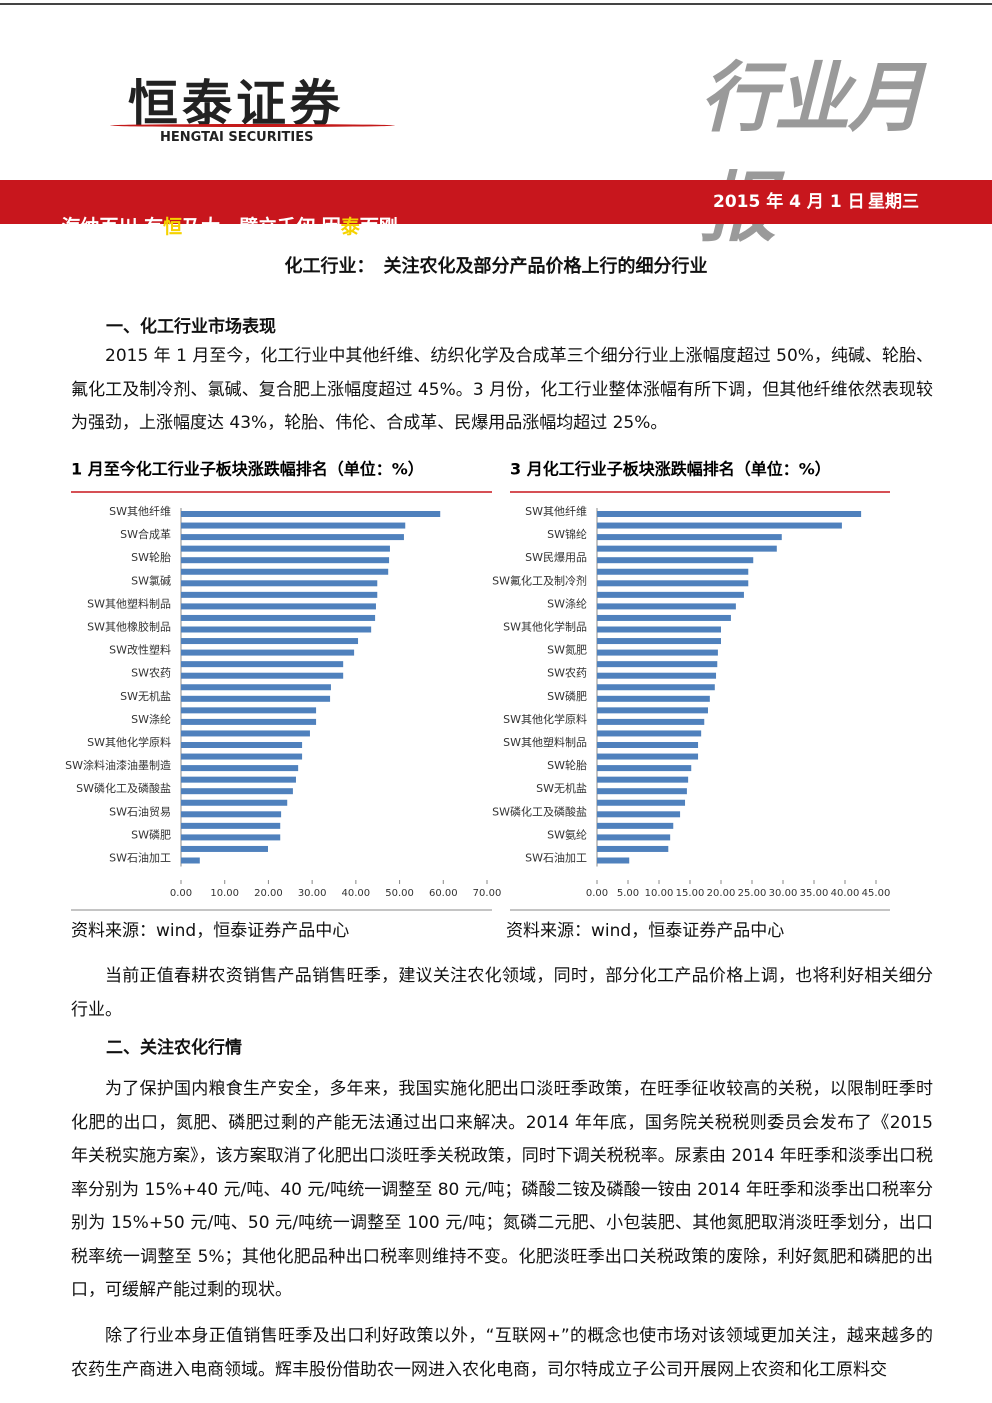 Image resolution: width=992 pixels, height=1403 pixels. What do you see at coordinates (252, 125) in the screenshot?
I see `logo-swoosh` at bounding box center [252, 125].